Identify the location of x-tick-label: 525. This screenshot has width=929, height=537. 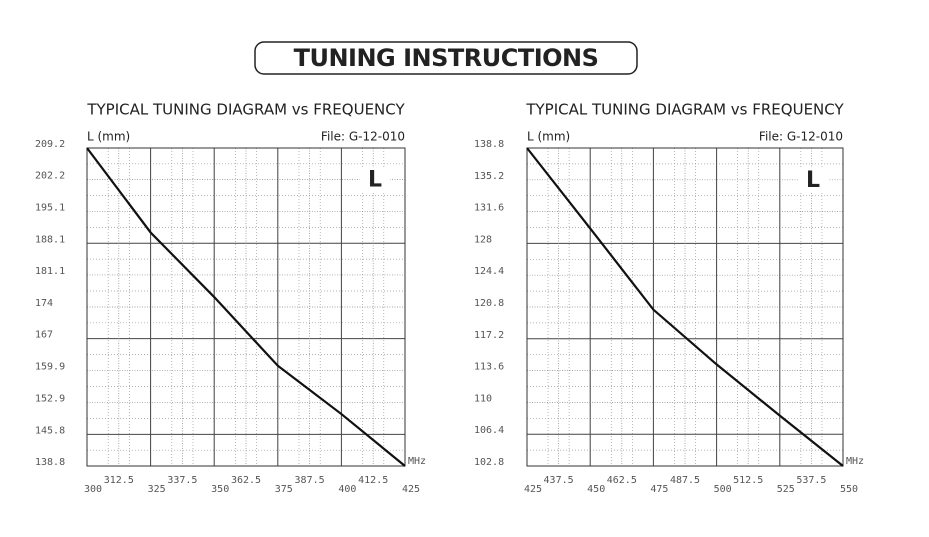
(786, 489).